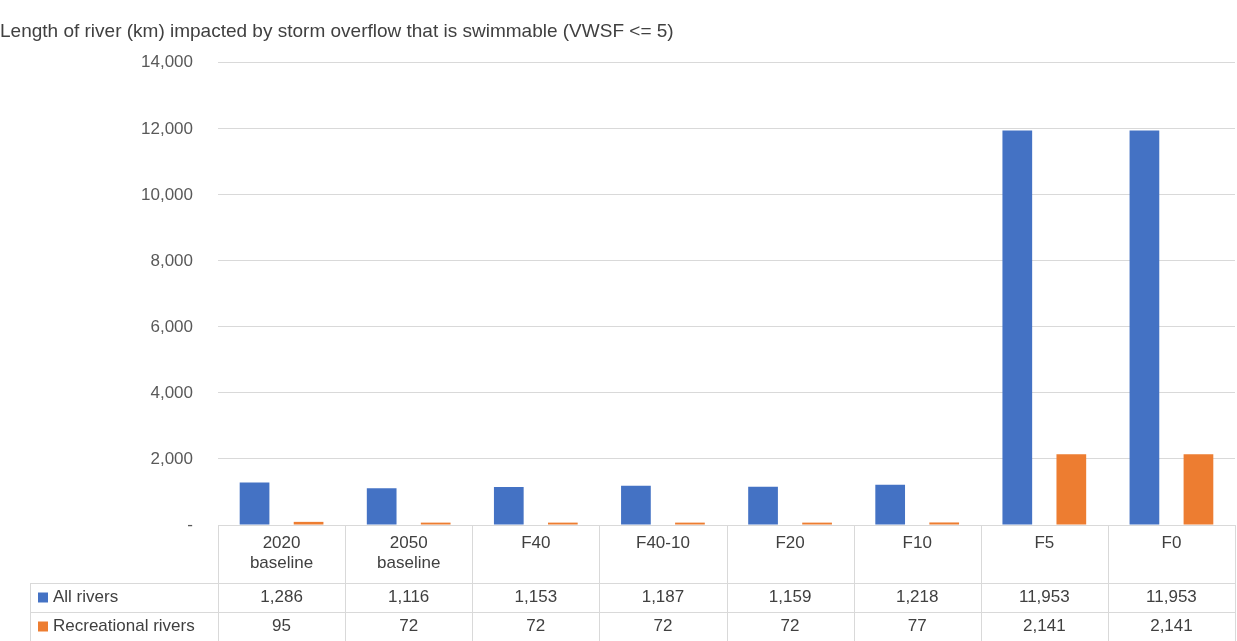  What do you see at coordinates (917, 542) in the screenshot?
I see `x-tick-label: F10` at bounding box center [917, 542].